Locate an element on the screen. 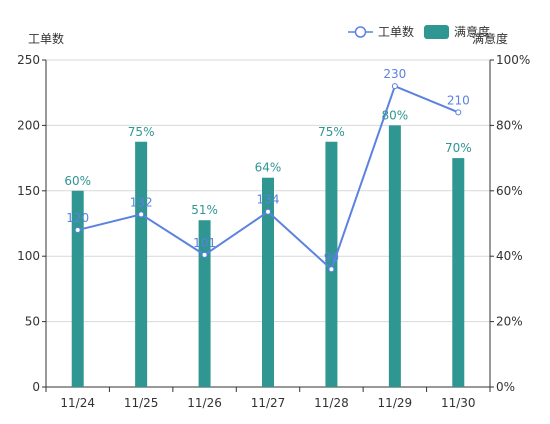 This screenshot has width=550, height=424. line-data-label: 132 is located at coordinates (141, 202).